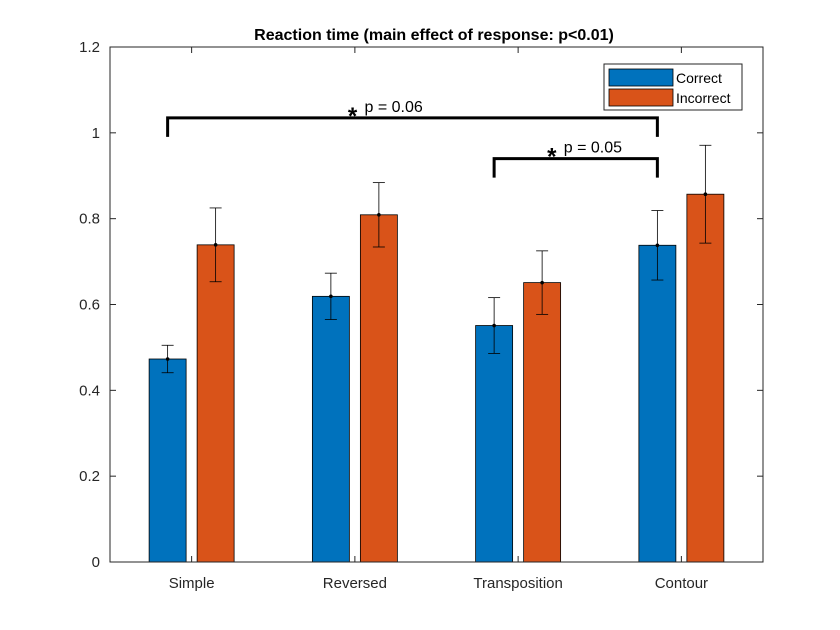 The image size is (840, 630). Describe the element at coordinates (641, 97) in the screenshot. I see `legend-swatch-incorrect` at that location.